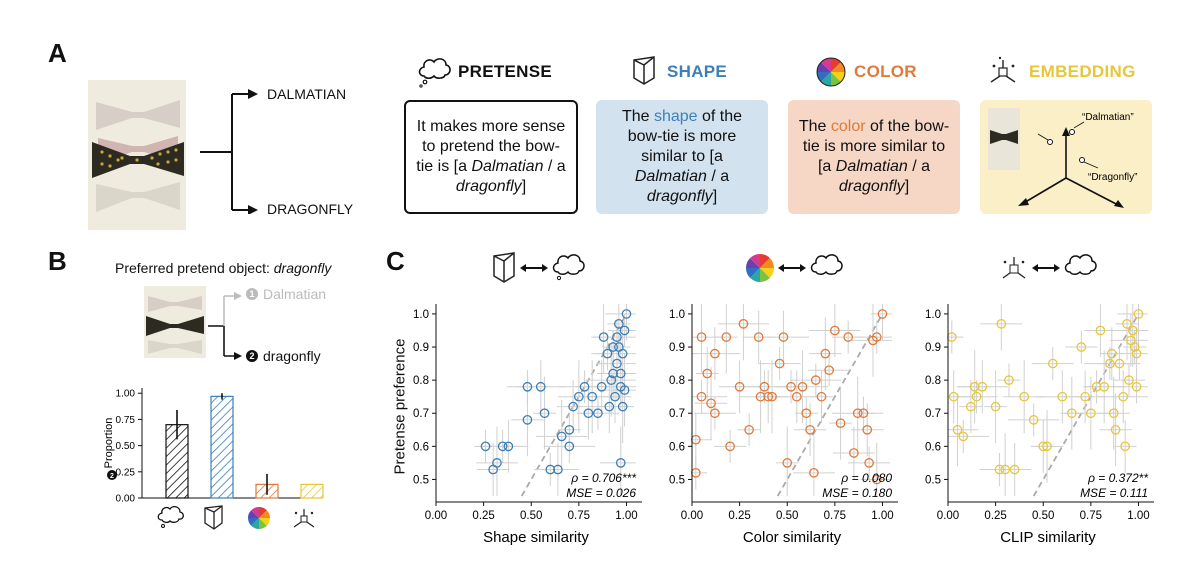  Describe the element at coordinates (1049, 266) in the screenshot. I see `clip-vs-pretense-header` at that location.